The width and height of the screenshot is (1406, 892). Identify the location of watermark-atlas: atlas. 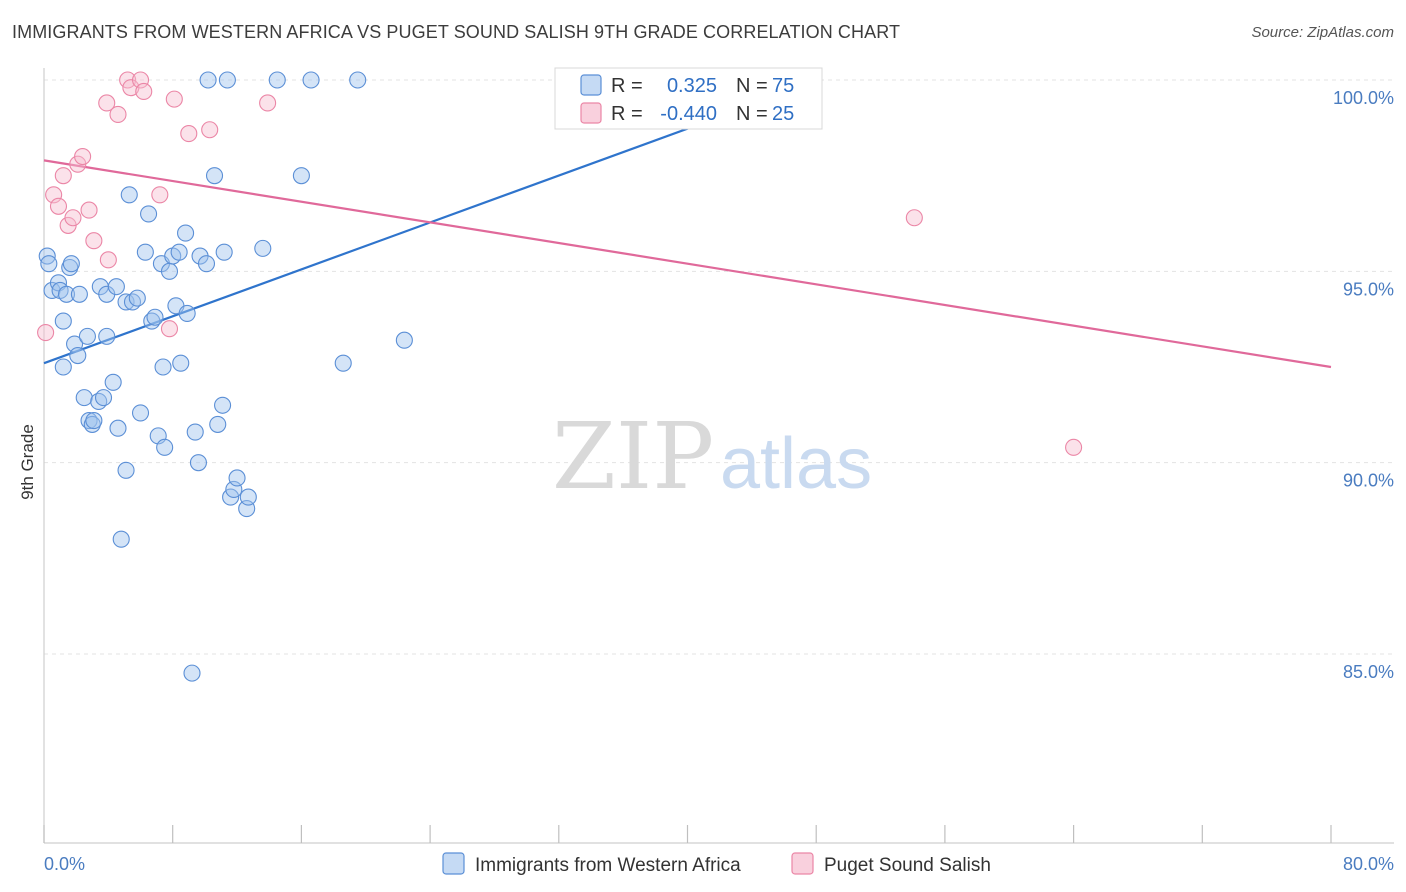
(796, 464).